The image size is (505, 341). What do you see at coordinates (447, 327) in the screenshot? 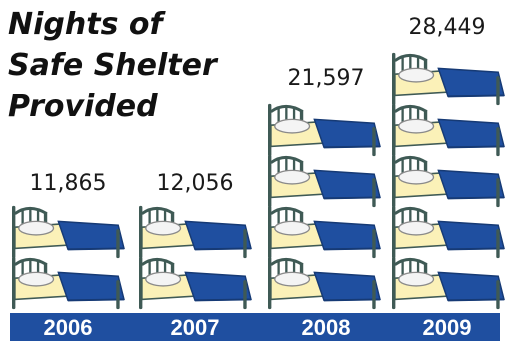
I see `year-label-2009: 2009` at bounding box center [447, 327].